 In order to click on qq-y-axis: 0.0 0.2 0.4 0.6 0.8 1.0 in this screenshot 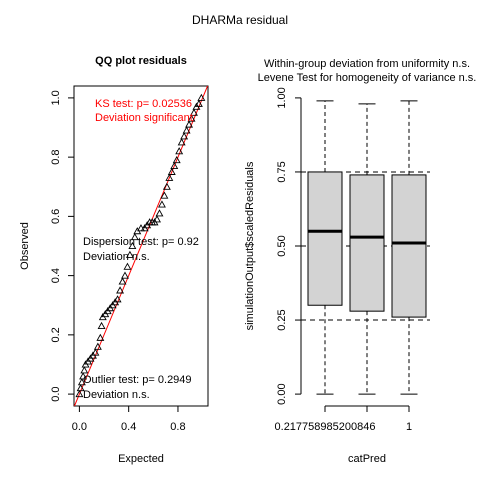, I will do `click(62, 246)`.